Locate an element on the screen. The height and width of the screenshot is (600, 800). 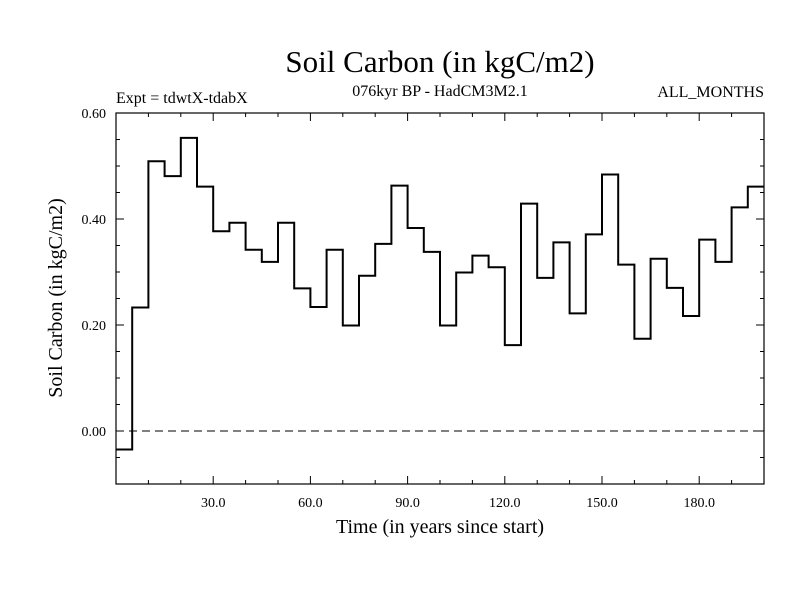
x-axis-label: Time (in years since start) is located at coordinates (440, 527).